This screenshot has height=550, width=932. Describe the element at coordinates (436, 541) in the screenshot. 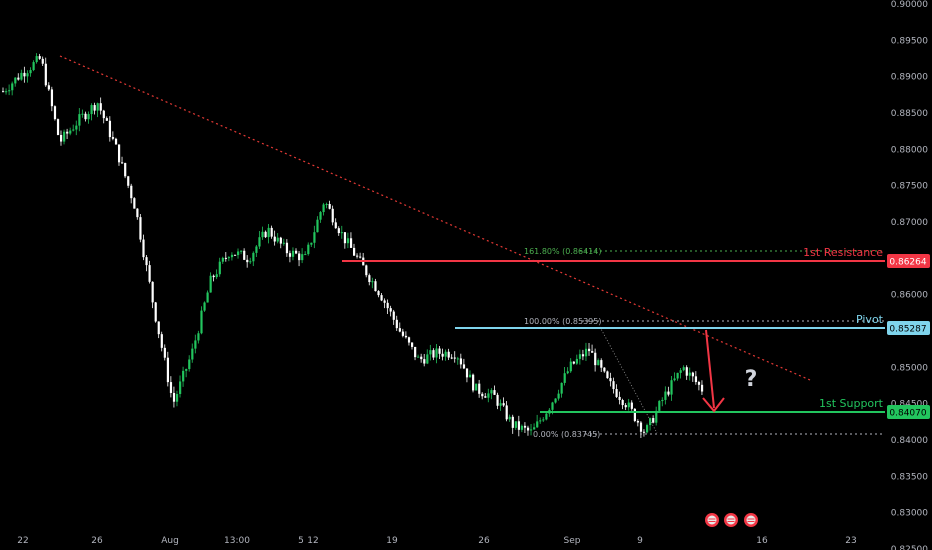

I see `time-axis: 22 26 Aug 13:00 5 12 19 26 Sep 9 16 23` at that location.